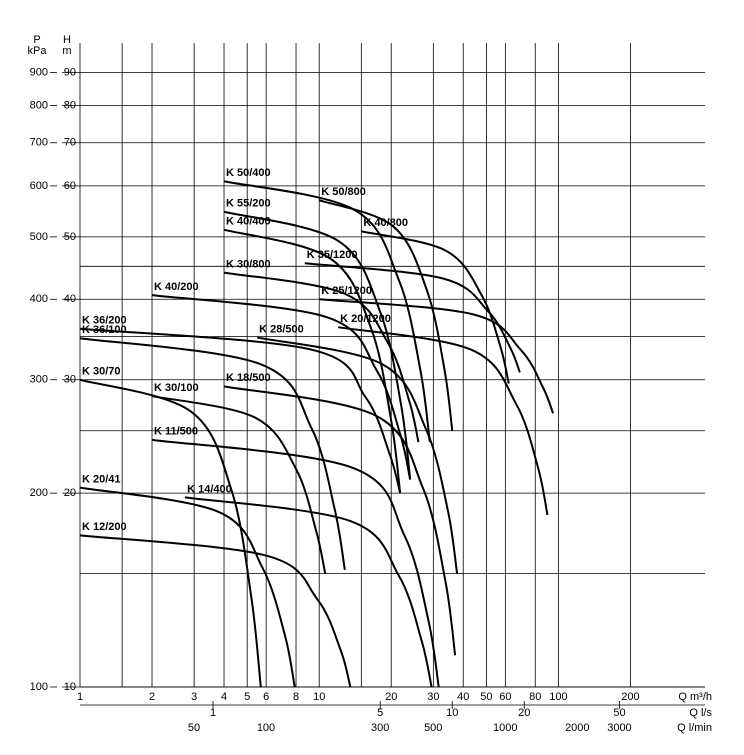 This screenshot has height=755, width=744. Describe the element at coordinates (101, 372) in the screenshot. I see `curve-label: K 30/70` at that location.